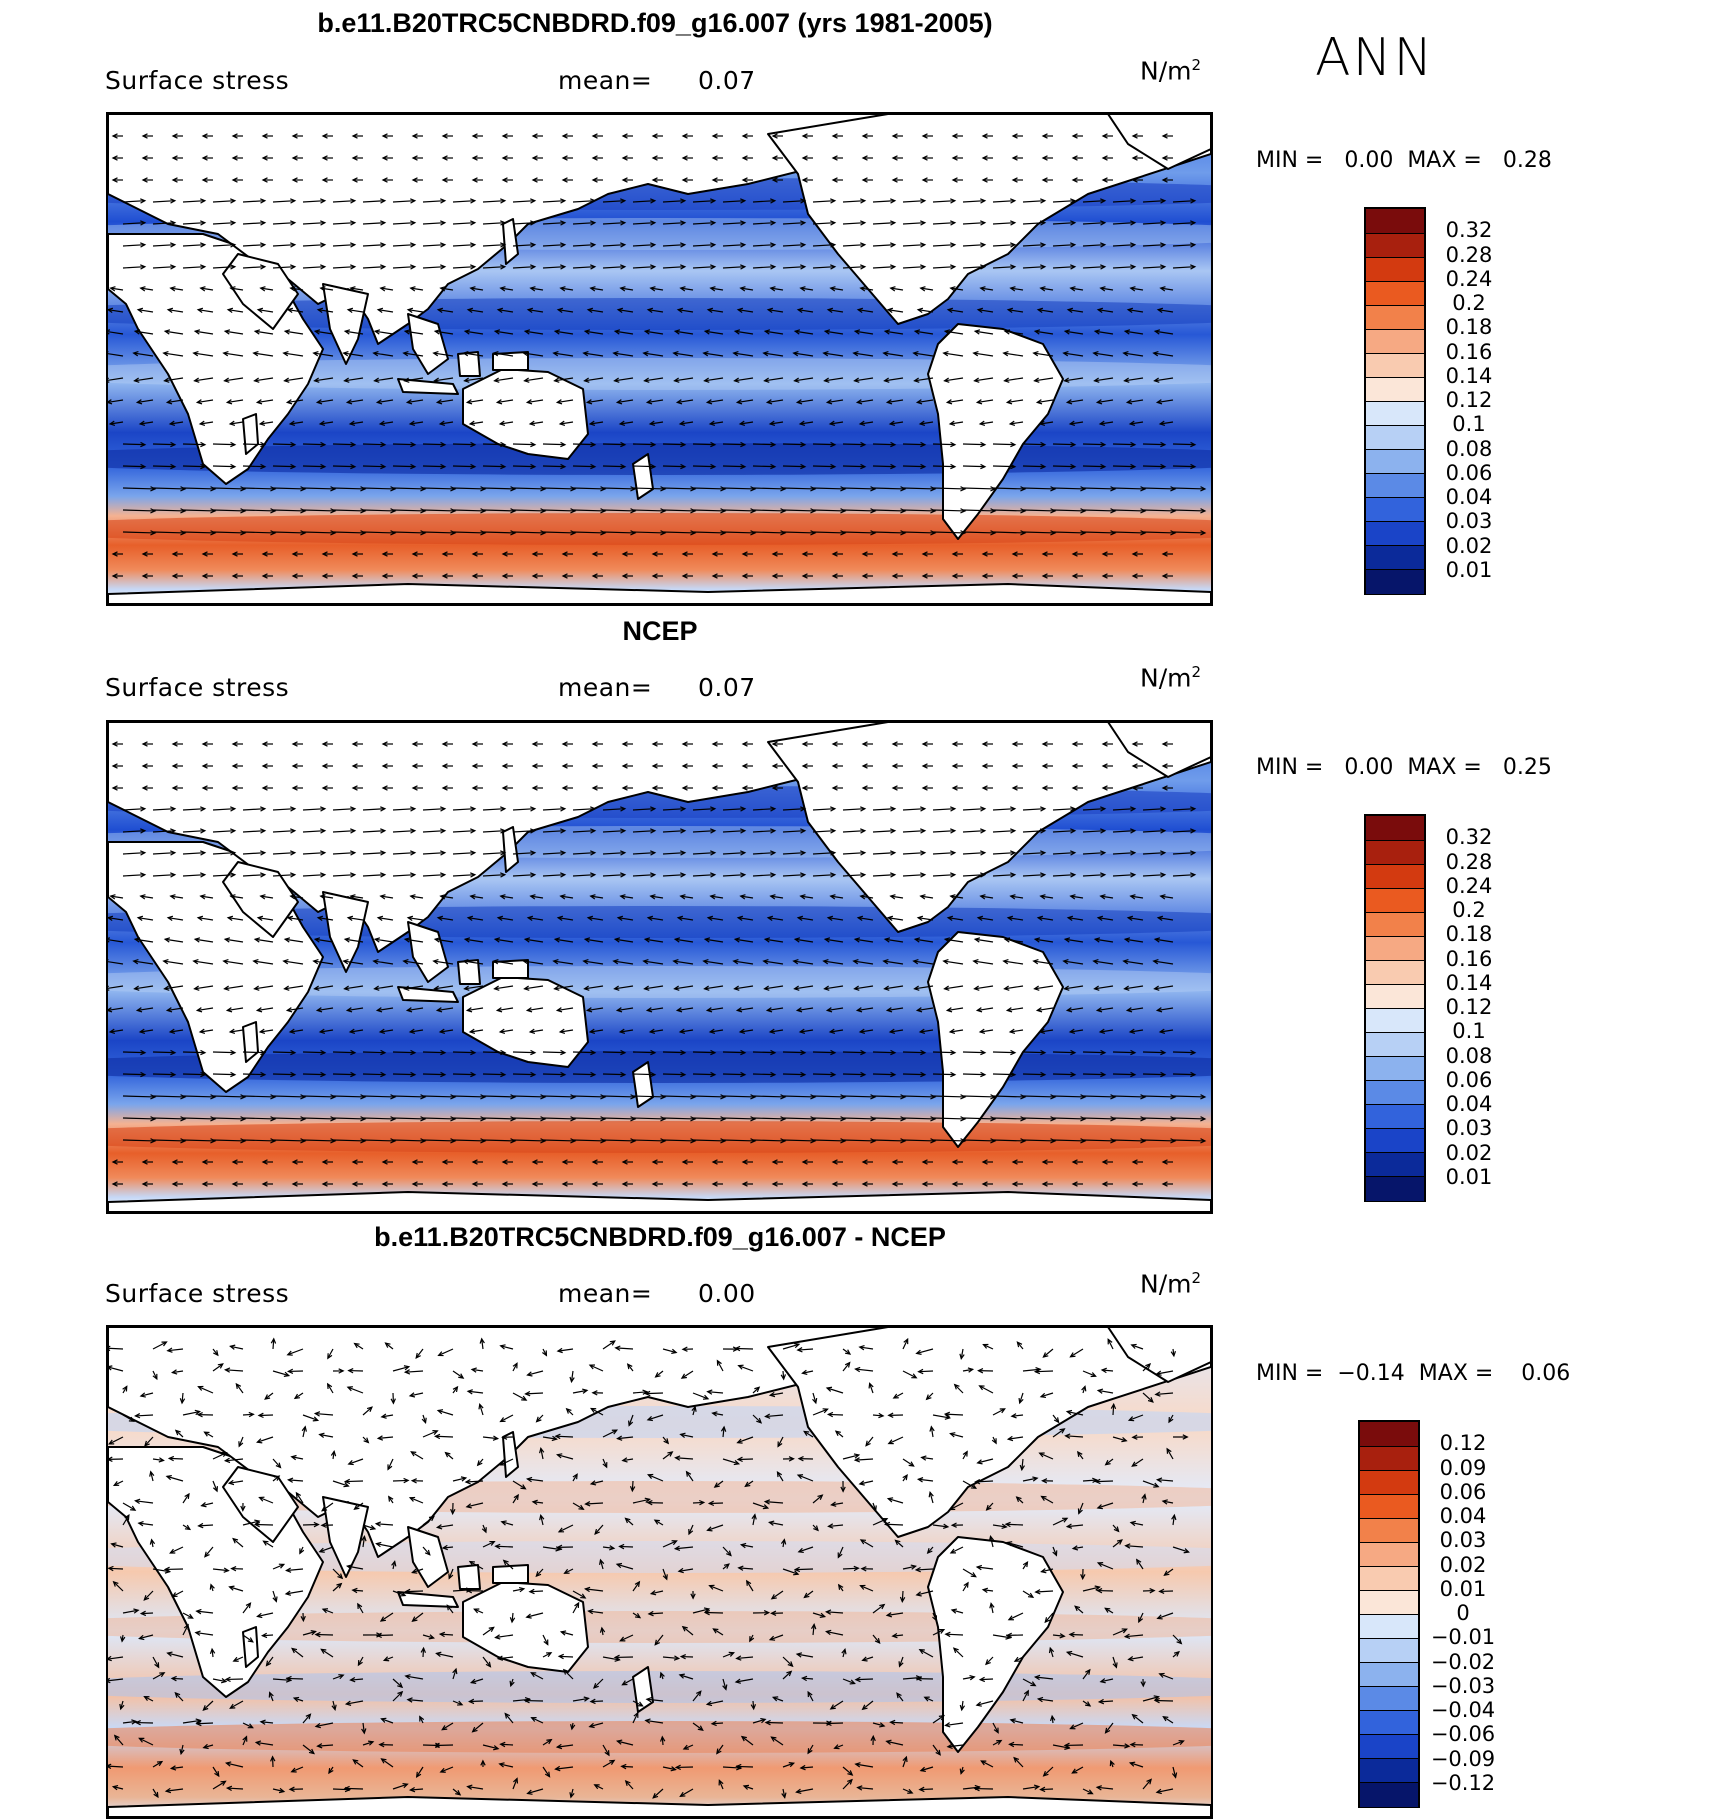 This screenshot has height=1819, width=1710. What do you see at coordinates (1463, 1685) in the screenshot?
I see `colorbar-tick-label: −0.03` at bounding box center [1463, 1685].